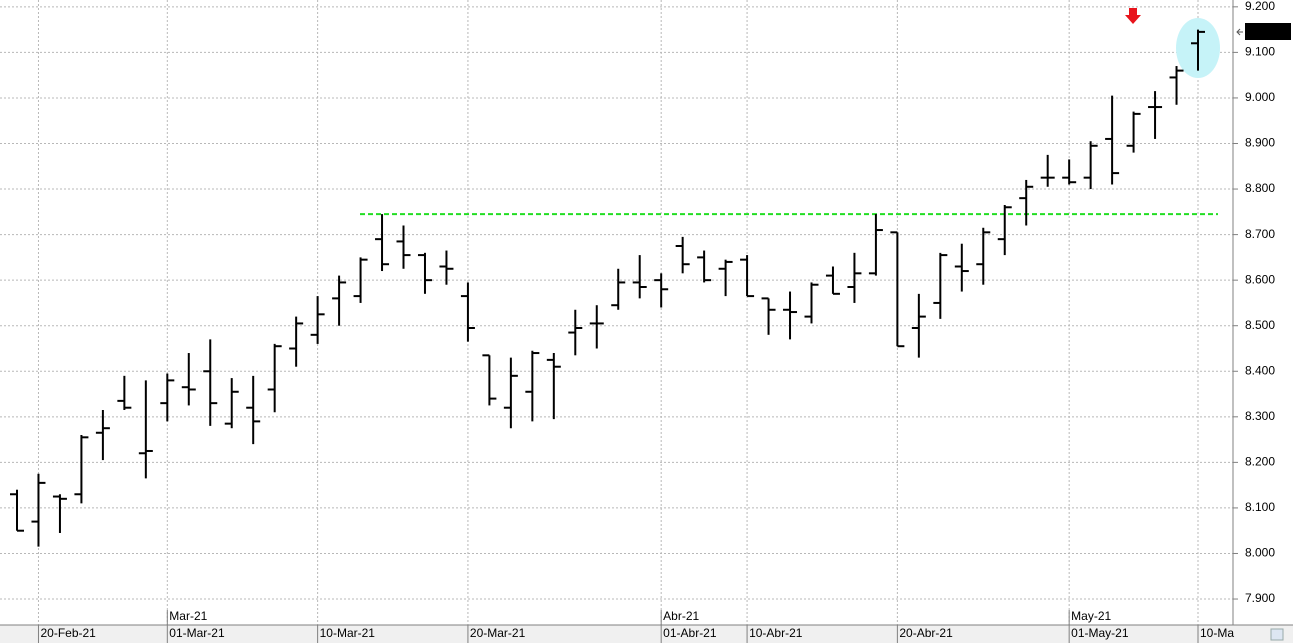 The image size is (1293, 643). Describe the element at coordinates (926, 633) in the screenshot. I see `x-tick-label: 20-Abr-21` at that location.